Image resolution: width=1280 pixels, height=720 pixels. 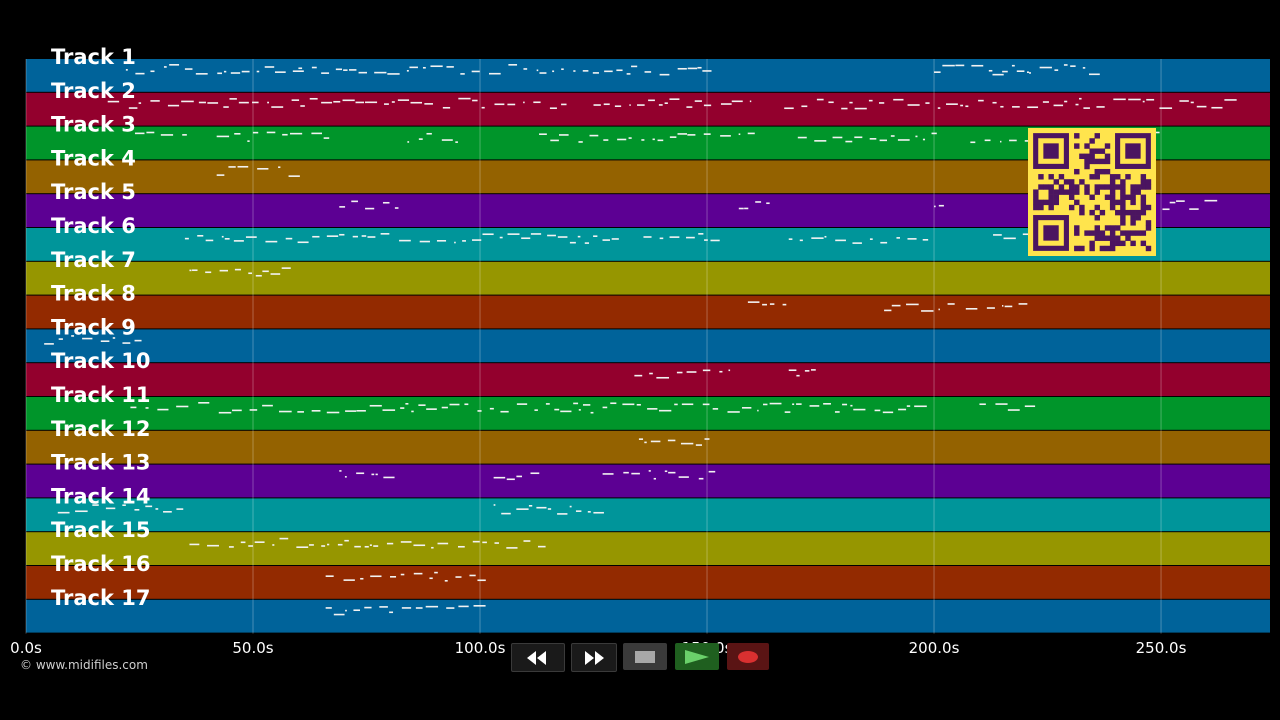 I want to click on qr-finder-core, so click(x=1133, y=151).